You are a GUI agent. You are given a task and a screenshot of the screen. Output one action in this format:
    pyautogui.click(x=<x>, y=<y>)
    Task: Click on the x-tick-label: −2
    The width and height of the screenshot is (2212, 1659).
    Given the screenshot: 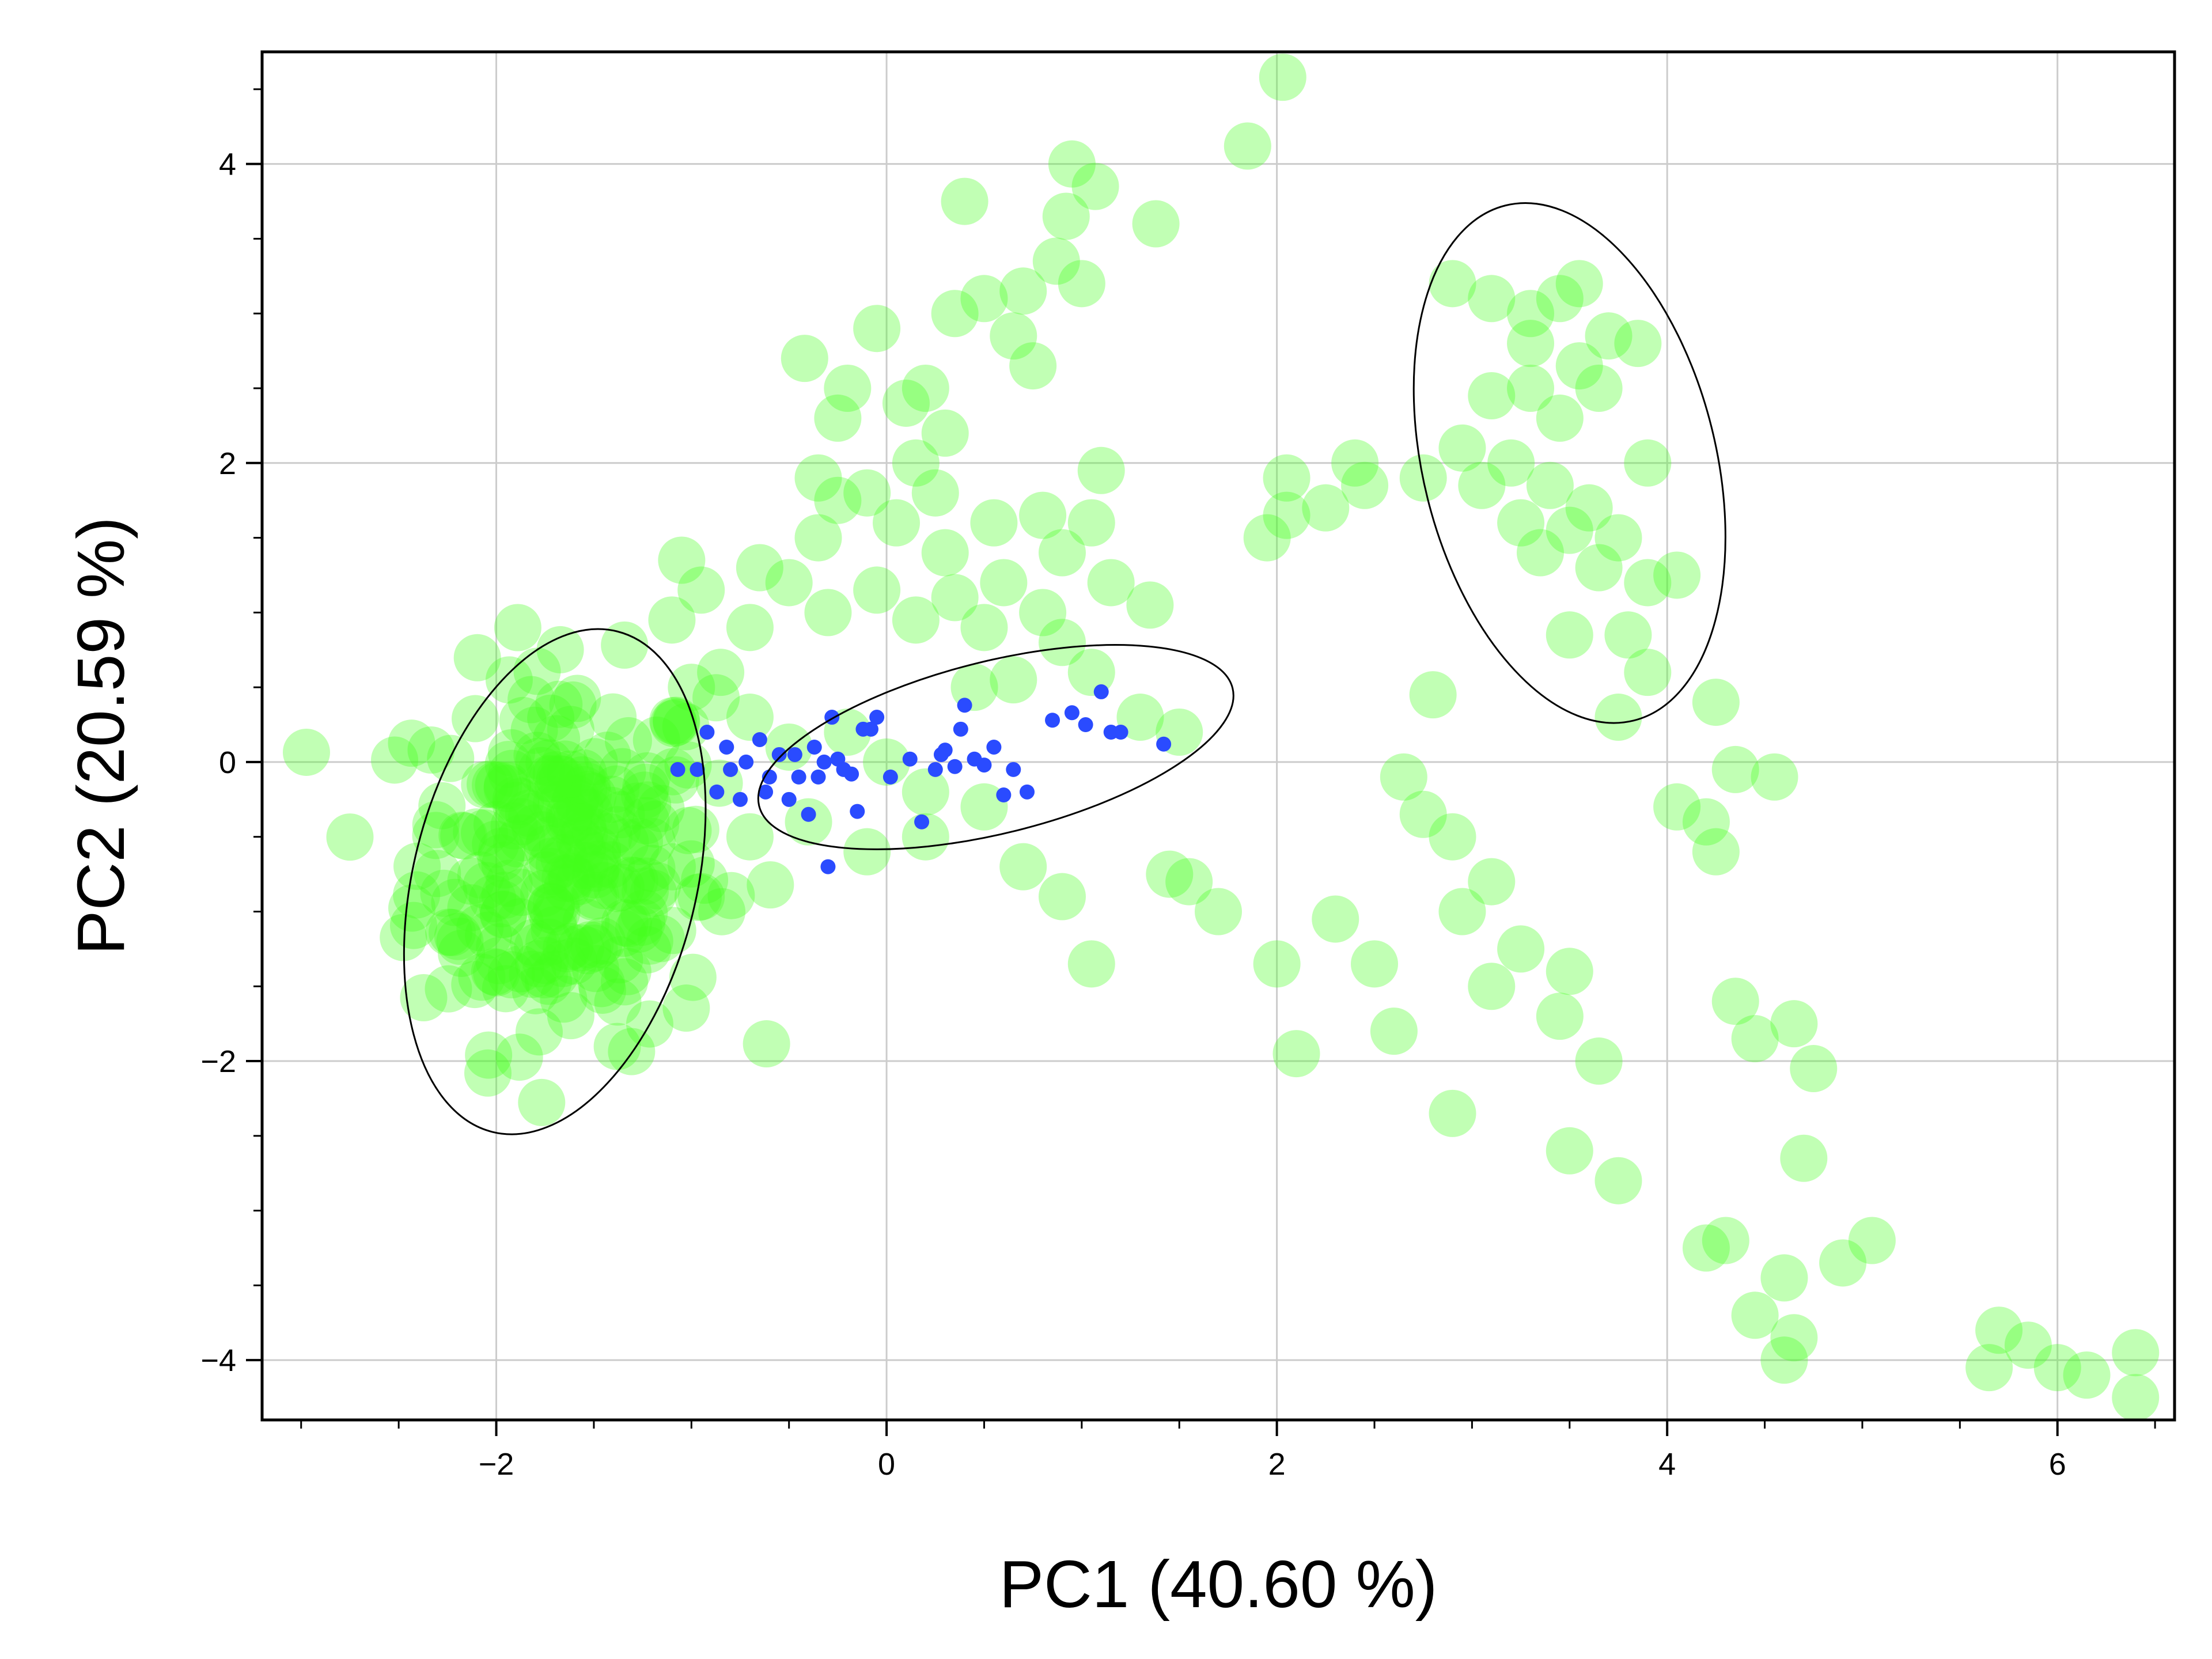 What is the action you would take?
    pyautogui.click(x=496, y=1464)
    